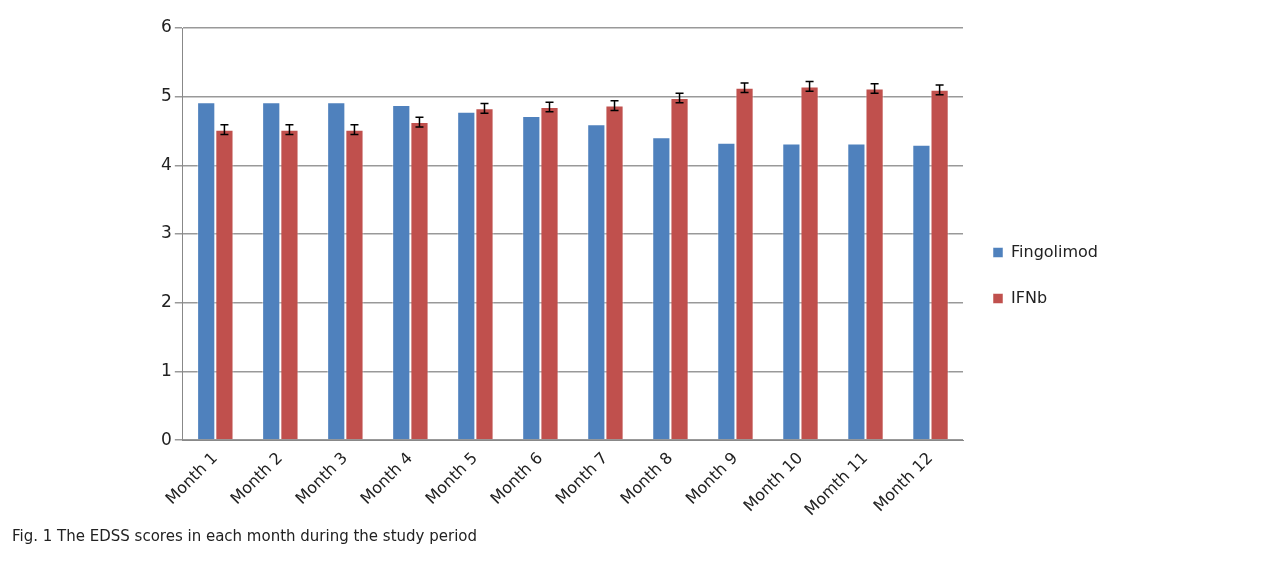 The height and width of the screenshot is (563, 1287). Describe the element at coordinates (166, 438) in the screenshot. I see `y-tick-label: 0` at that location.